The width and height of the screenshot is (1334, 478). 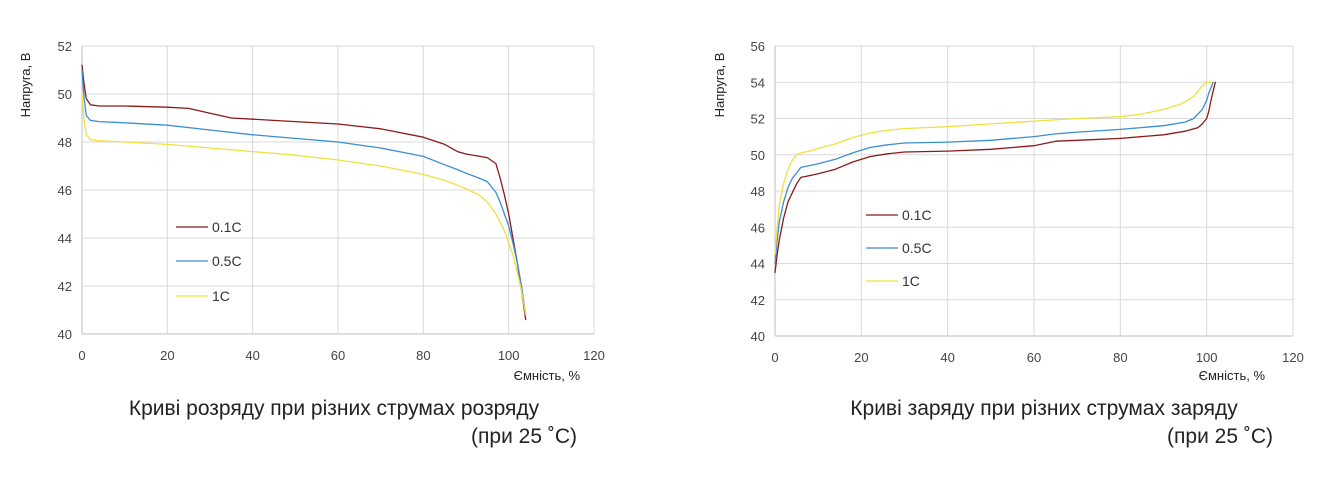 I want to click on series-line-1С, so click(x=993, y=168).